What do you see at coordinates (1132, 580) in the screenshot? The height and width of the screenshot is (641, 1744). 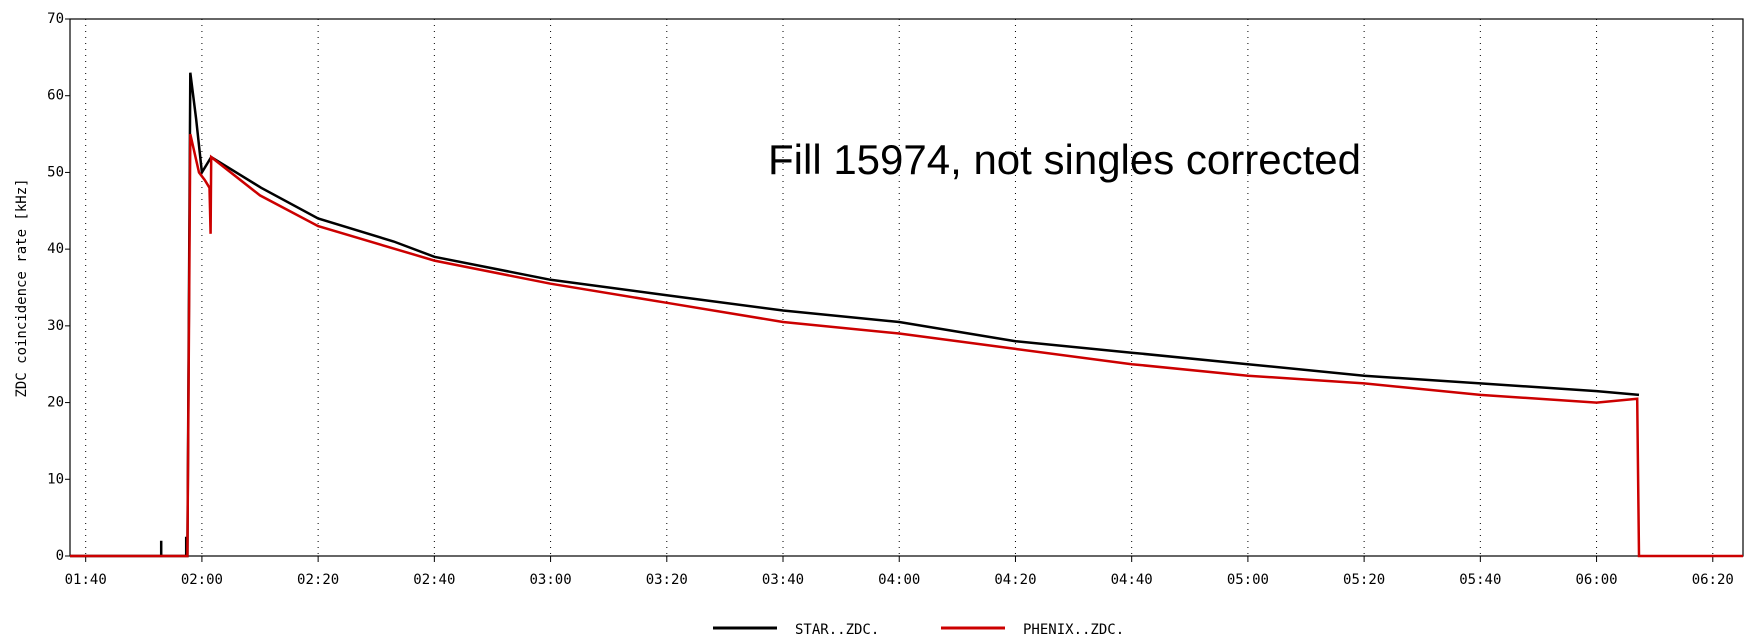 I see `x-tick-label: 04:40` at bounding box center [1132, 580].